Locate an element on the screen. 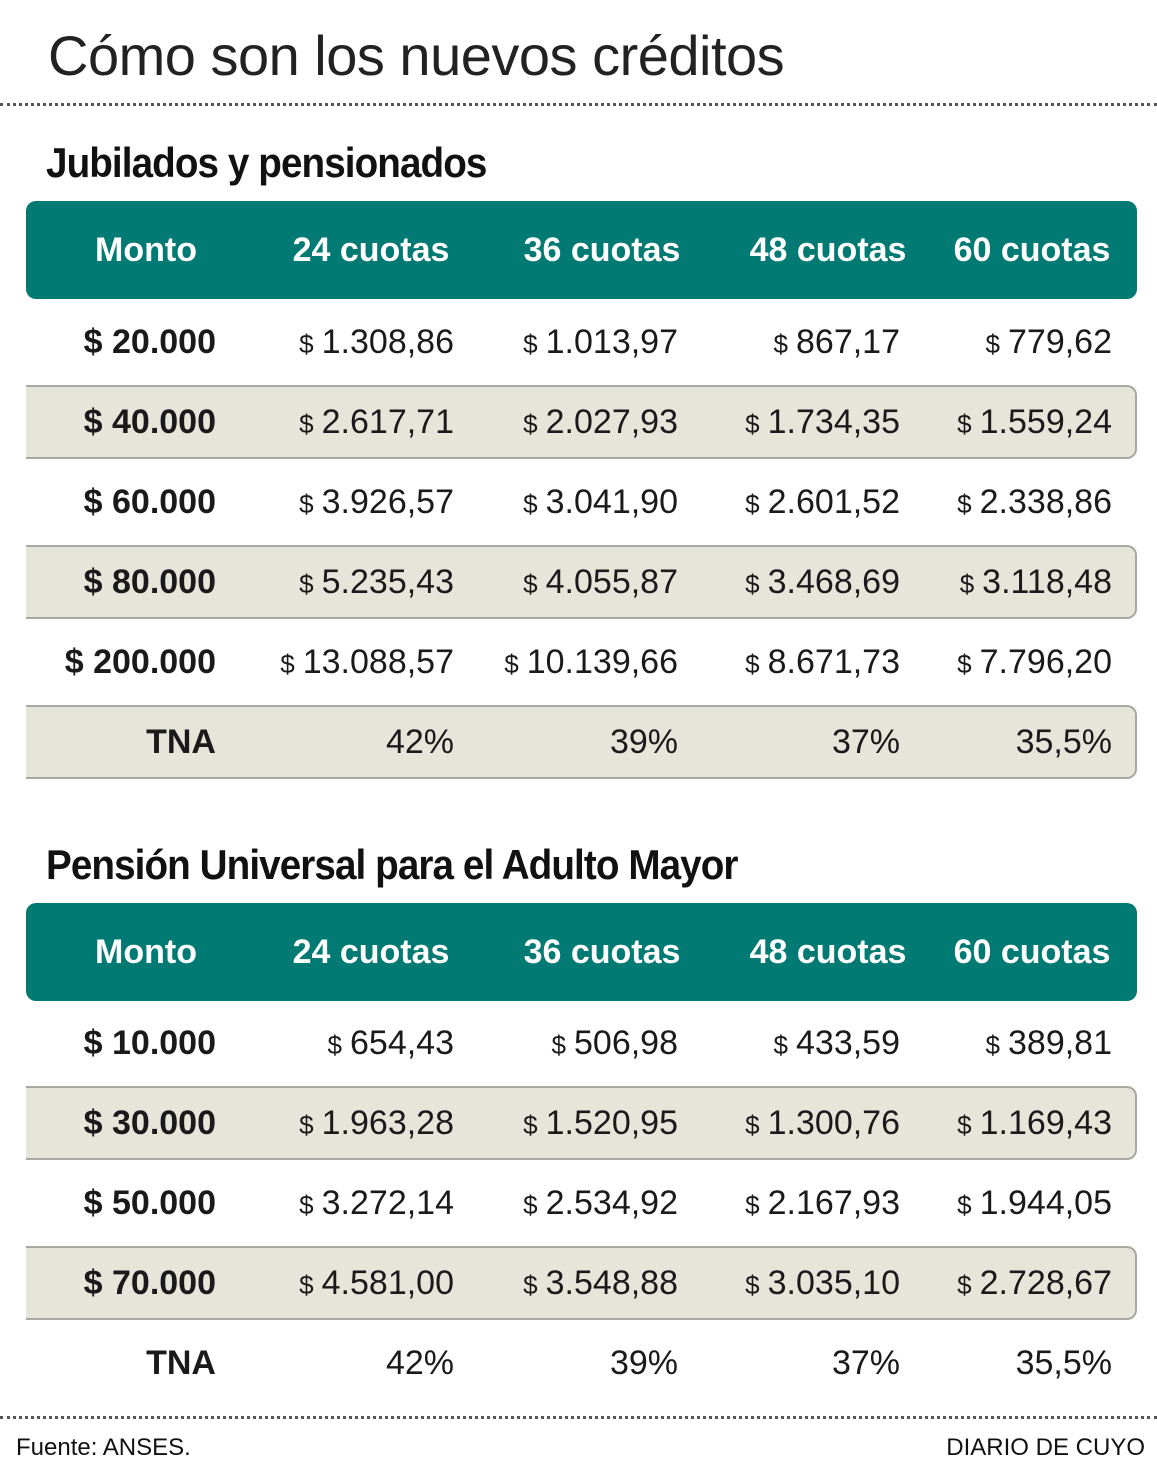 The image size is (1157, 1476). cuota-value: 1.520,95 is located at coordinates (611, 1122).